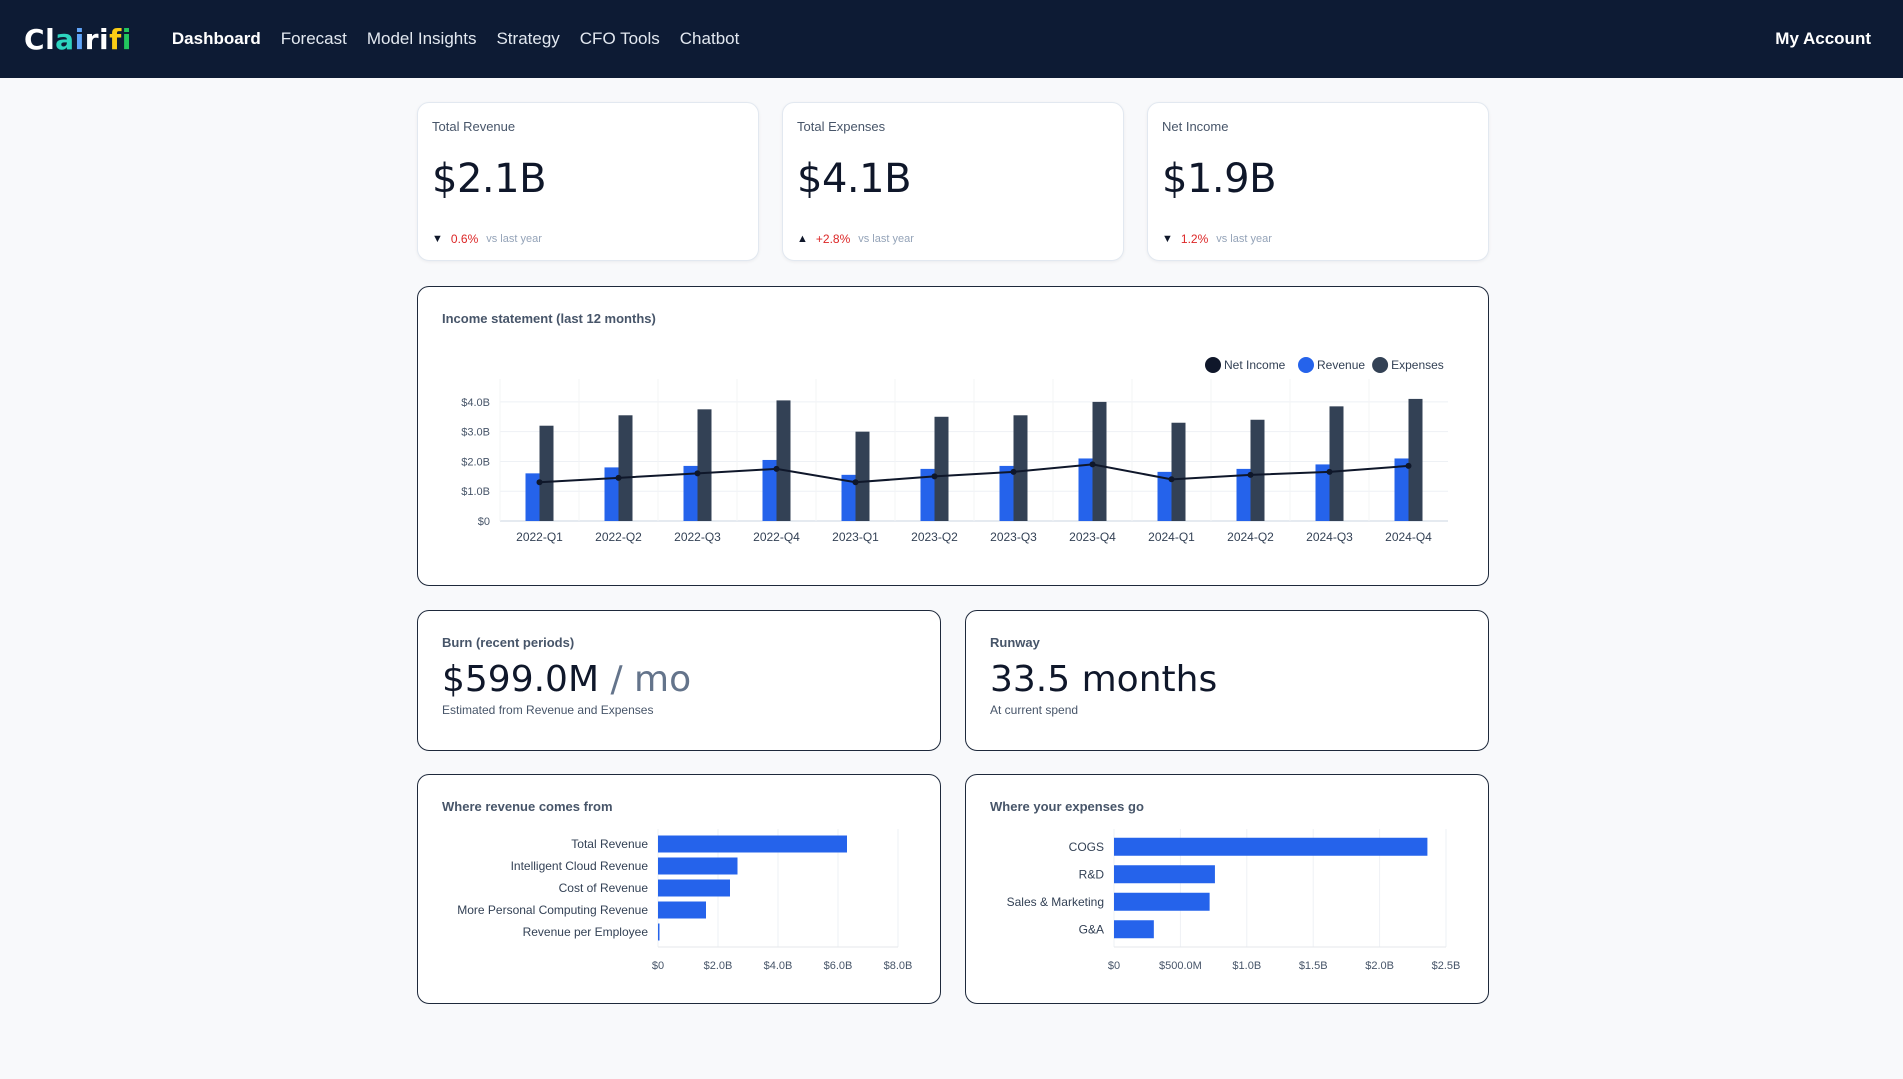 The width and height of the screenshot is (1903, 1079). I want to click on logo: Clairifi, so click(78, 39).